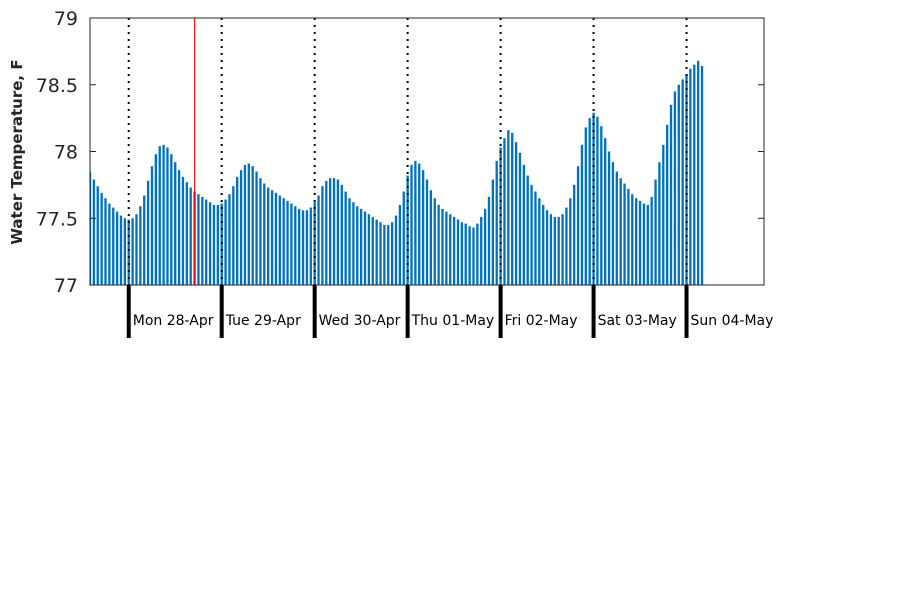 The image size is (900, 600). Describe the element at coordinates (732, 321) in the screenshot. I see `day-label: Sun 04-May` at that location.